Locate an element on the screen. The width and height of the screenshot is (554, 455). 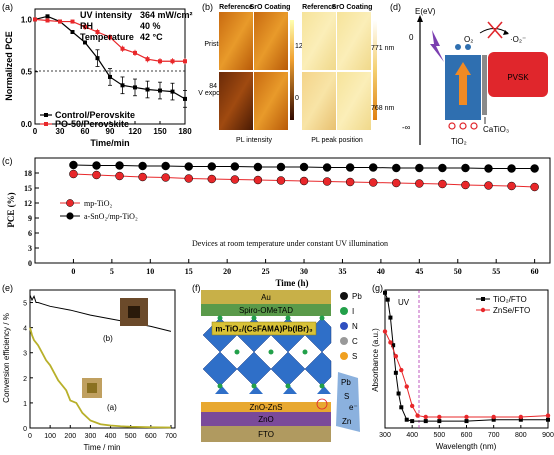
e-xtick-label: 300 is located at coordinates (91, 436).